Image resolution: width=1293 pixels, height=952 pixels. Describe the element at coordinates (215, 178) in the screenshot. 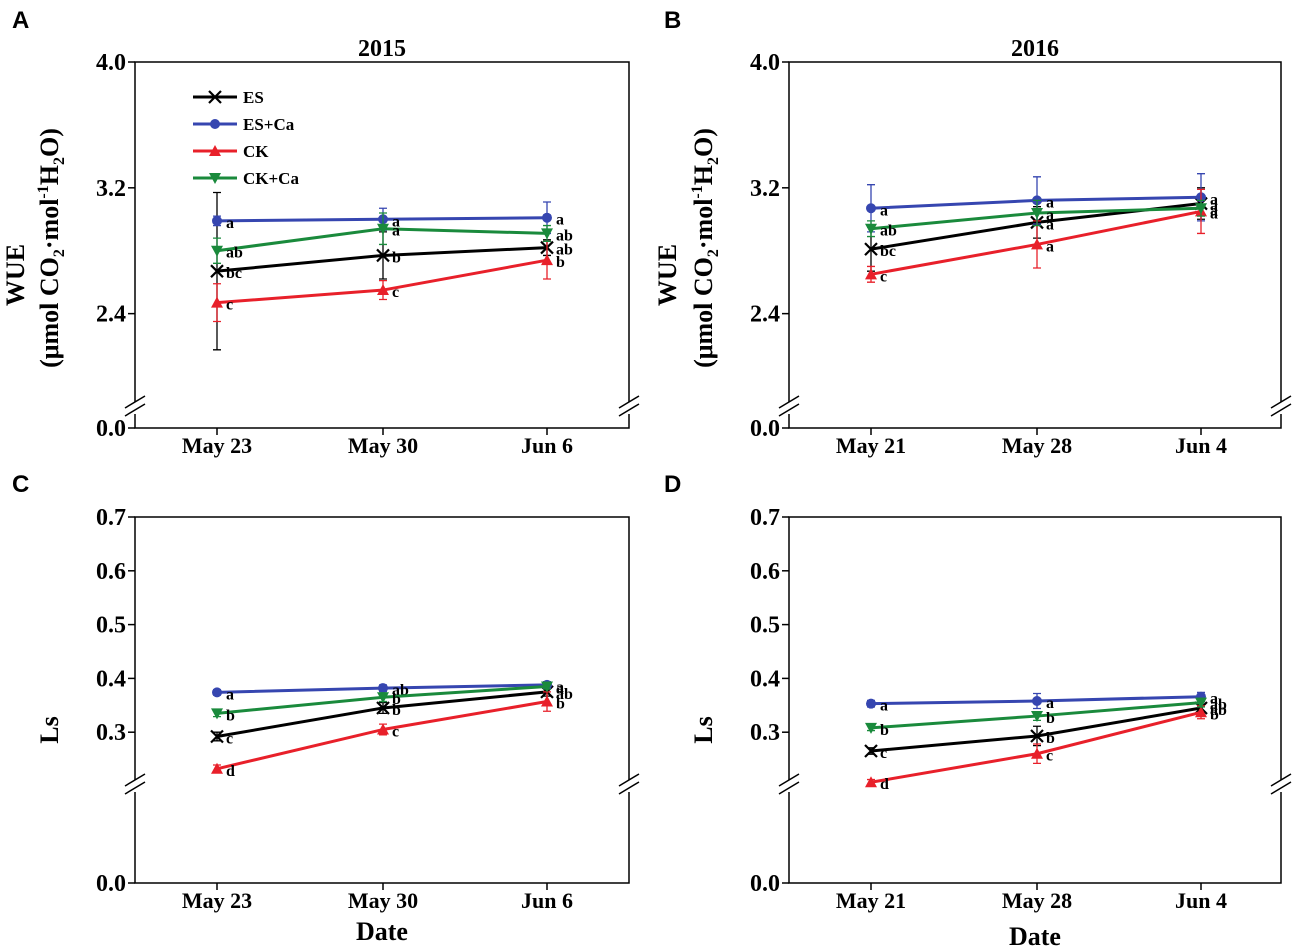

I see `legend-marker` at that location.